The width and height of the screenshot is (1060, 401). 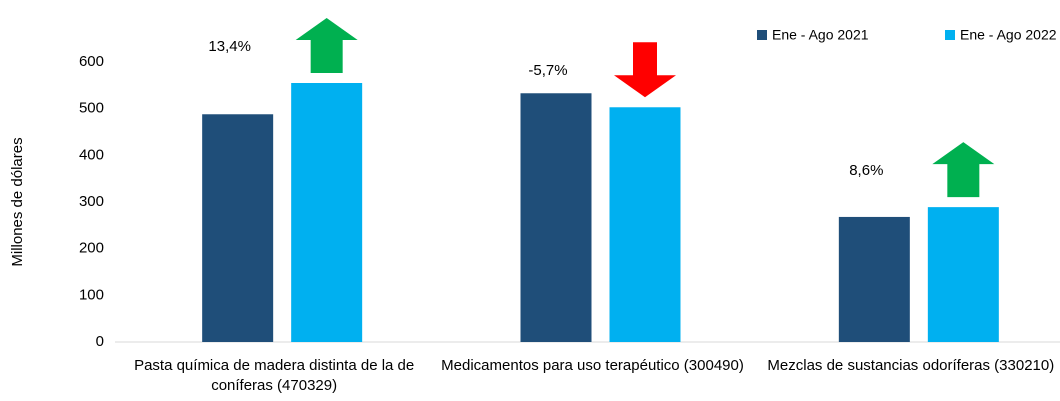 What do you see at coordinates (1008, 35) in the screenshot?
I see `legend-label: Ene - Ago 2022` at bounding box center [1008, 35].